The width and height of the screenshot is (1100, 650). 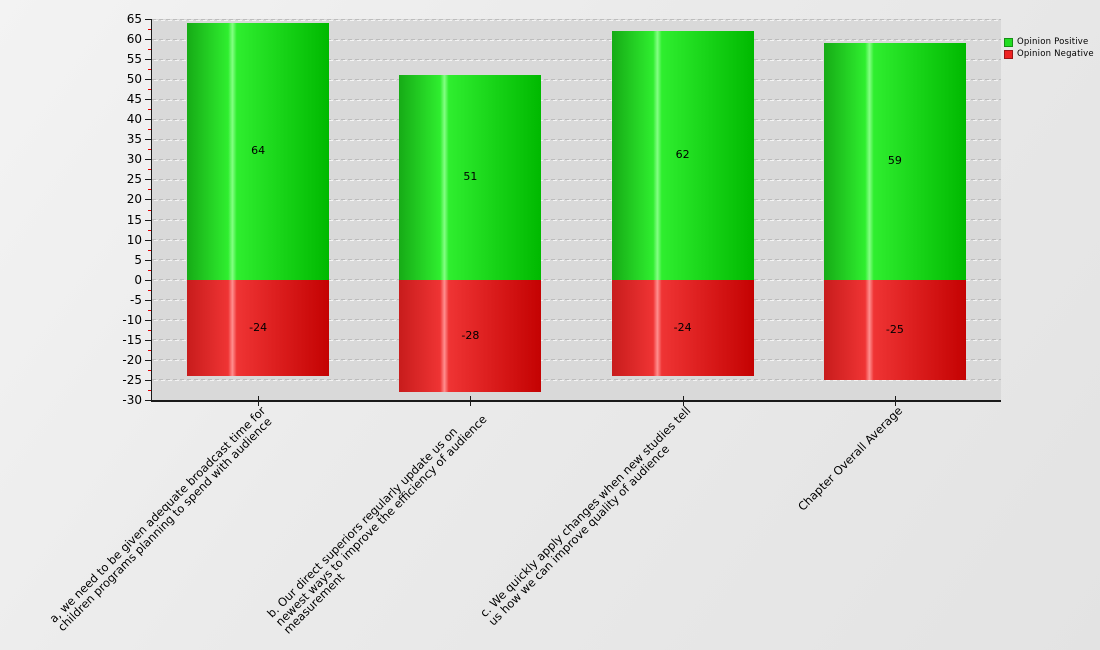 I want to click on y-axis-tick-label: 15, so click(x=134, y=219).